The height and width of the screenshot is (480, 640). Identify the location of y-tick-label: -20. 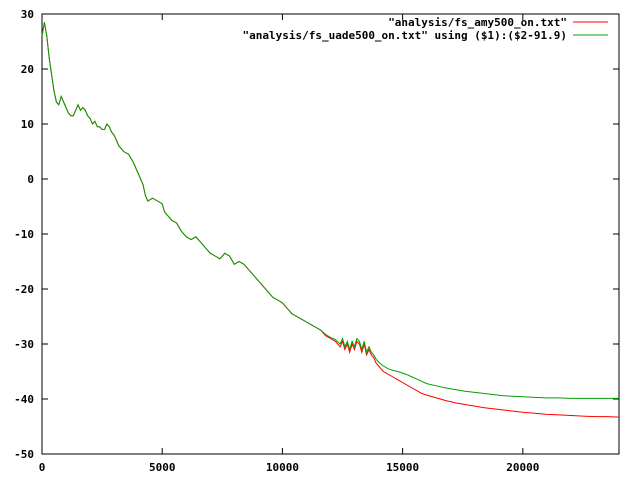
(24, 289).